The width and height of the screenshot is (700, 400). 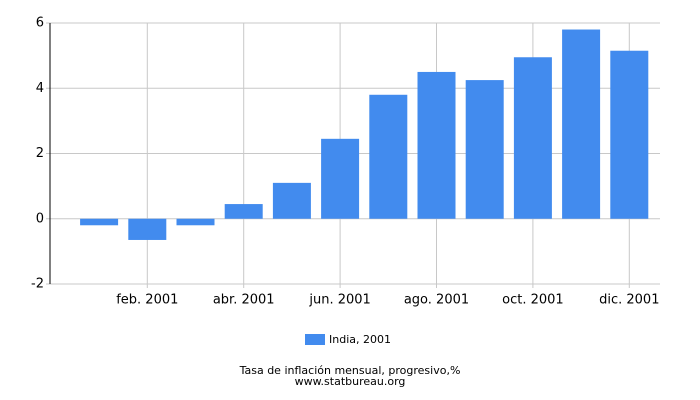 What do you see at coordinates (40, 218) in the screenshot?
I see `y-tick-label: 0` at bounding box center [40, 218].